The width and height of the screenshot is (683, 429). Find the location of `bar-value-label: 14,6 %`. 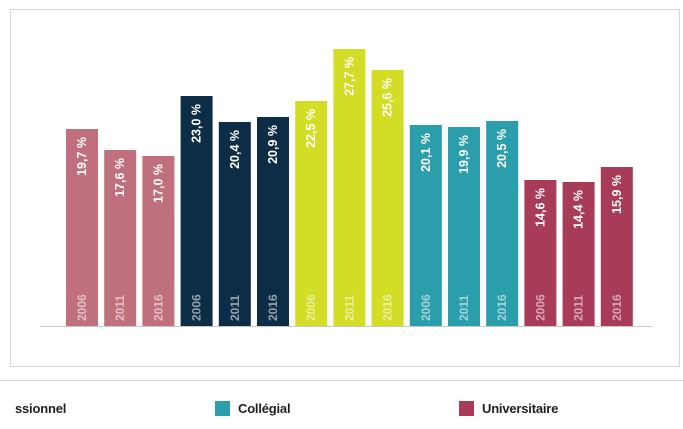

bar-value-label: 14,6 % is located at coordinates (540, 207).